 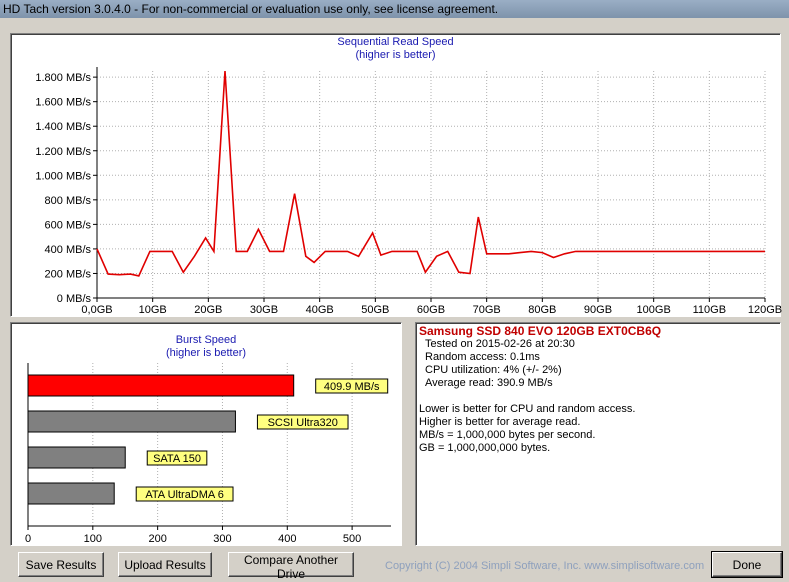 I want to click on bar-label: SCSI Ultra320, so click(x=303, y=423).